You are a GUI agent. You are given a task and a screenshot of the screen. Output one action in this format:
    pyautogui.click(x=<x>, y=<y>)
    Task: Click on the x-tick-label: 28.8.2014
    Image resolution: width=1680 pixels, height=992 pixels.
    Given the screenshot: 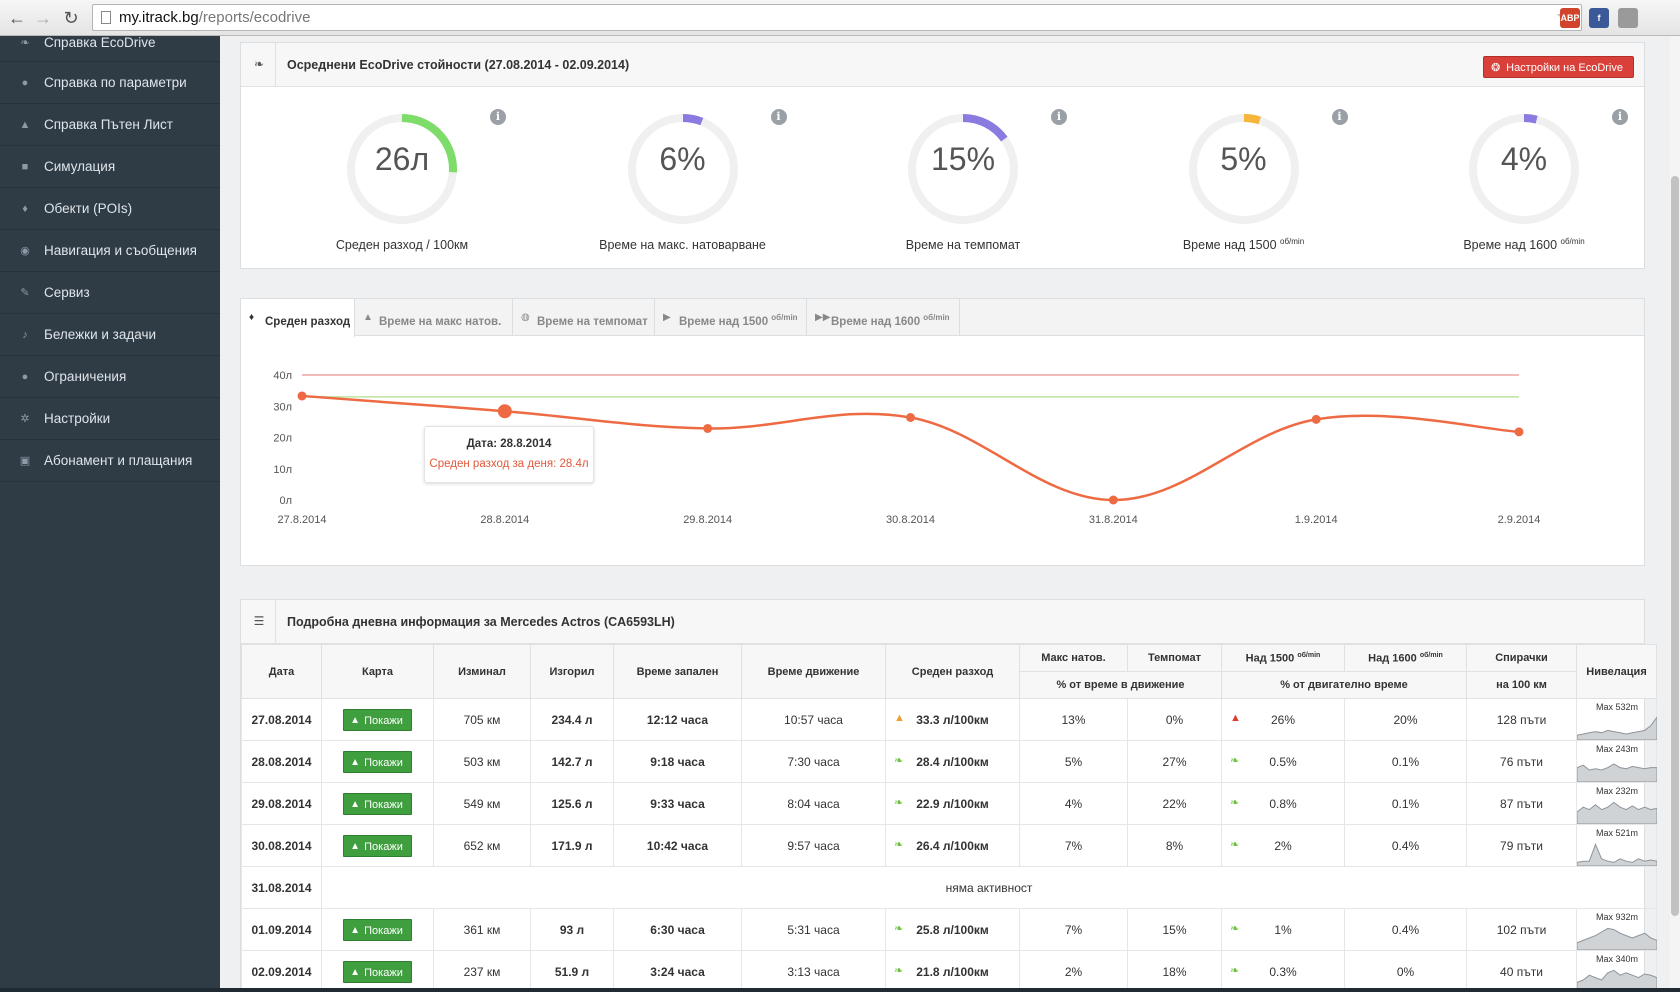 What is the action you would take?
    pyautogui.click(x=504, y=520)
    